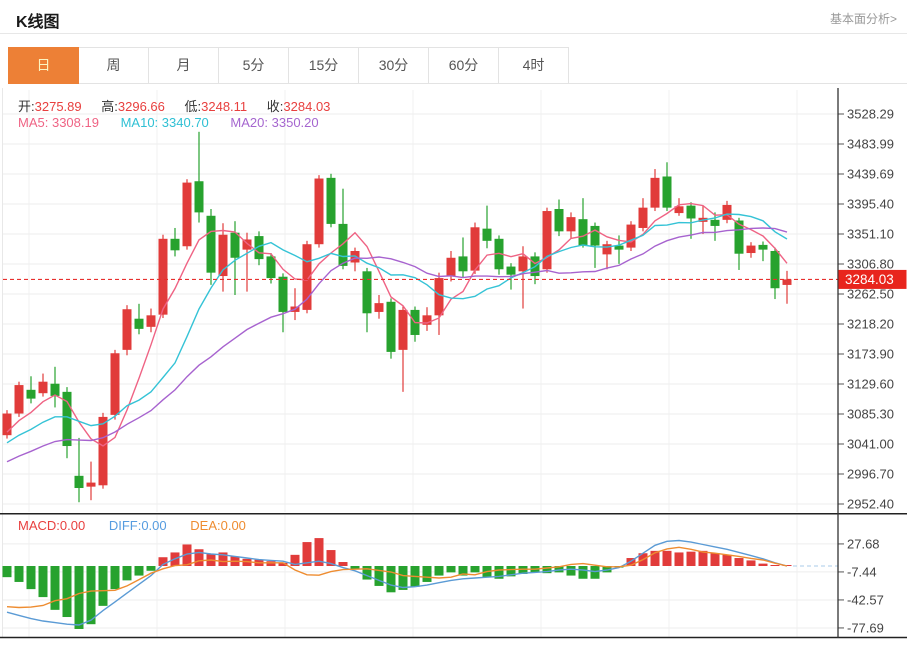 This screenshot has width=907, height=645. I want to click on tab-day: 日, so click(43, 65).